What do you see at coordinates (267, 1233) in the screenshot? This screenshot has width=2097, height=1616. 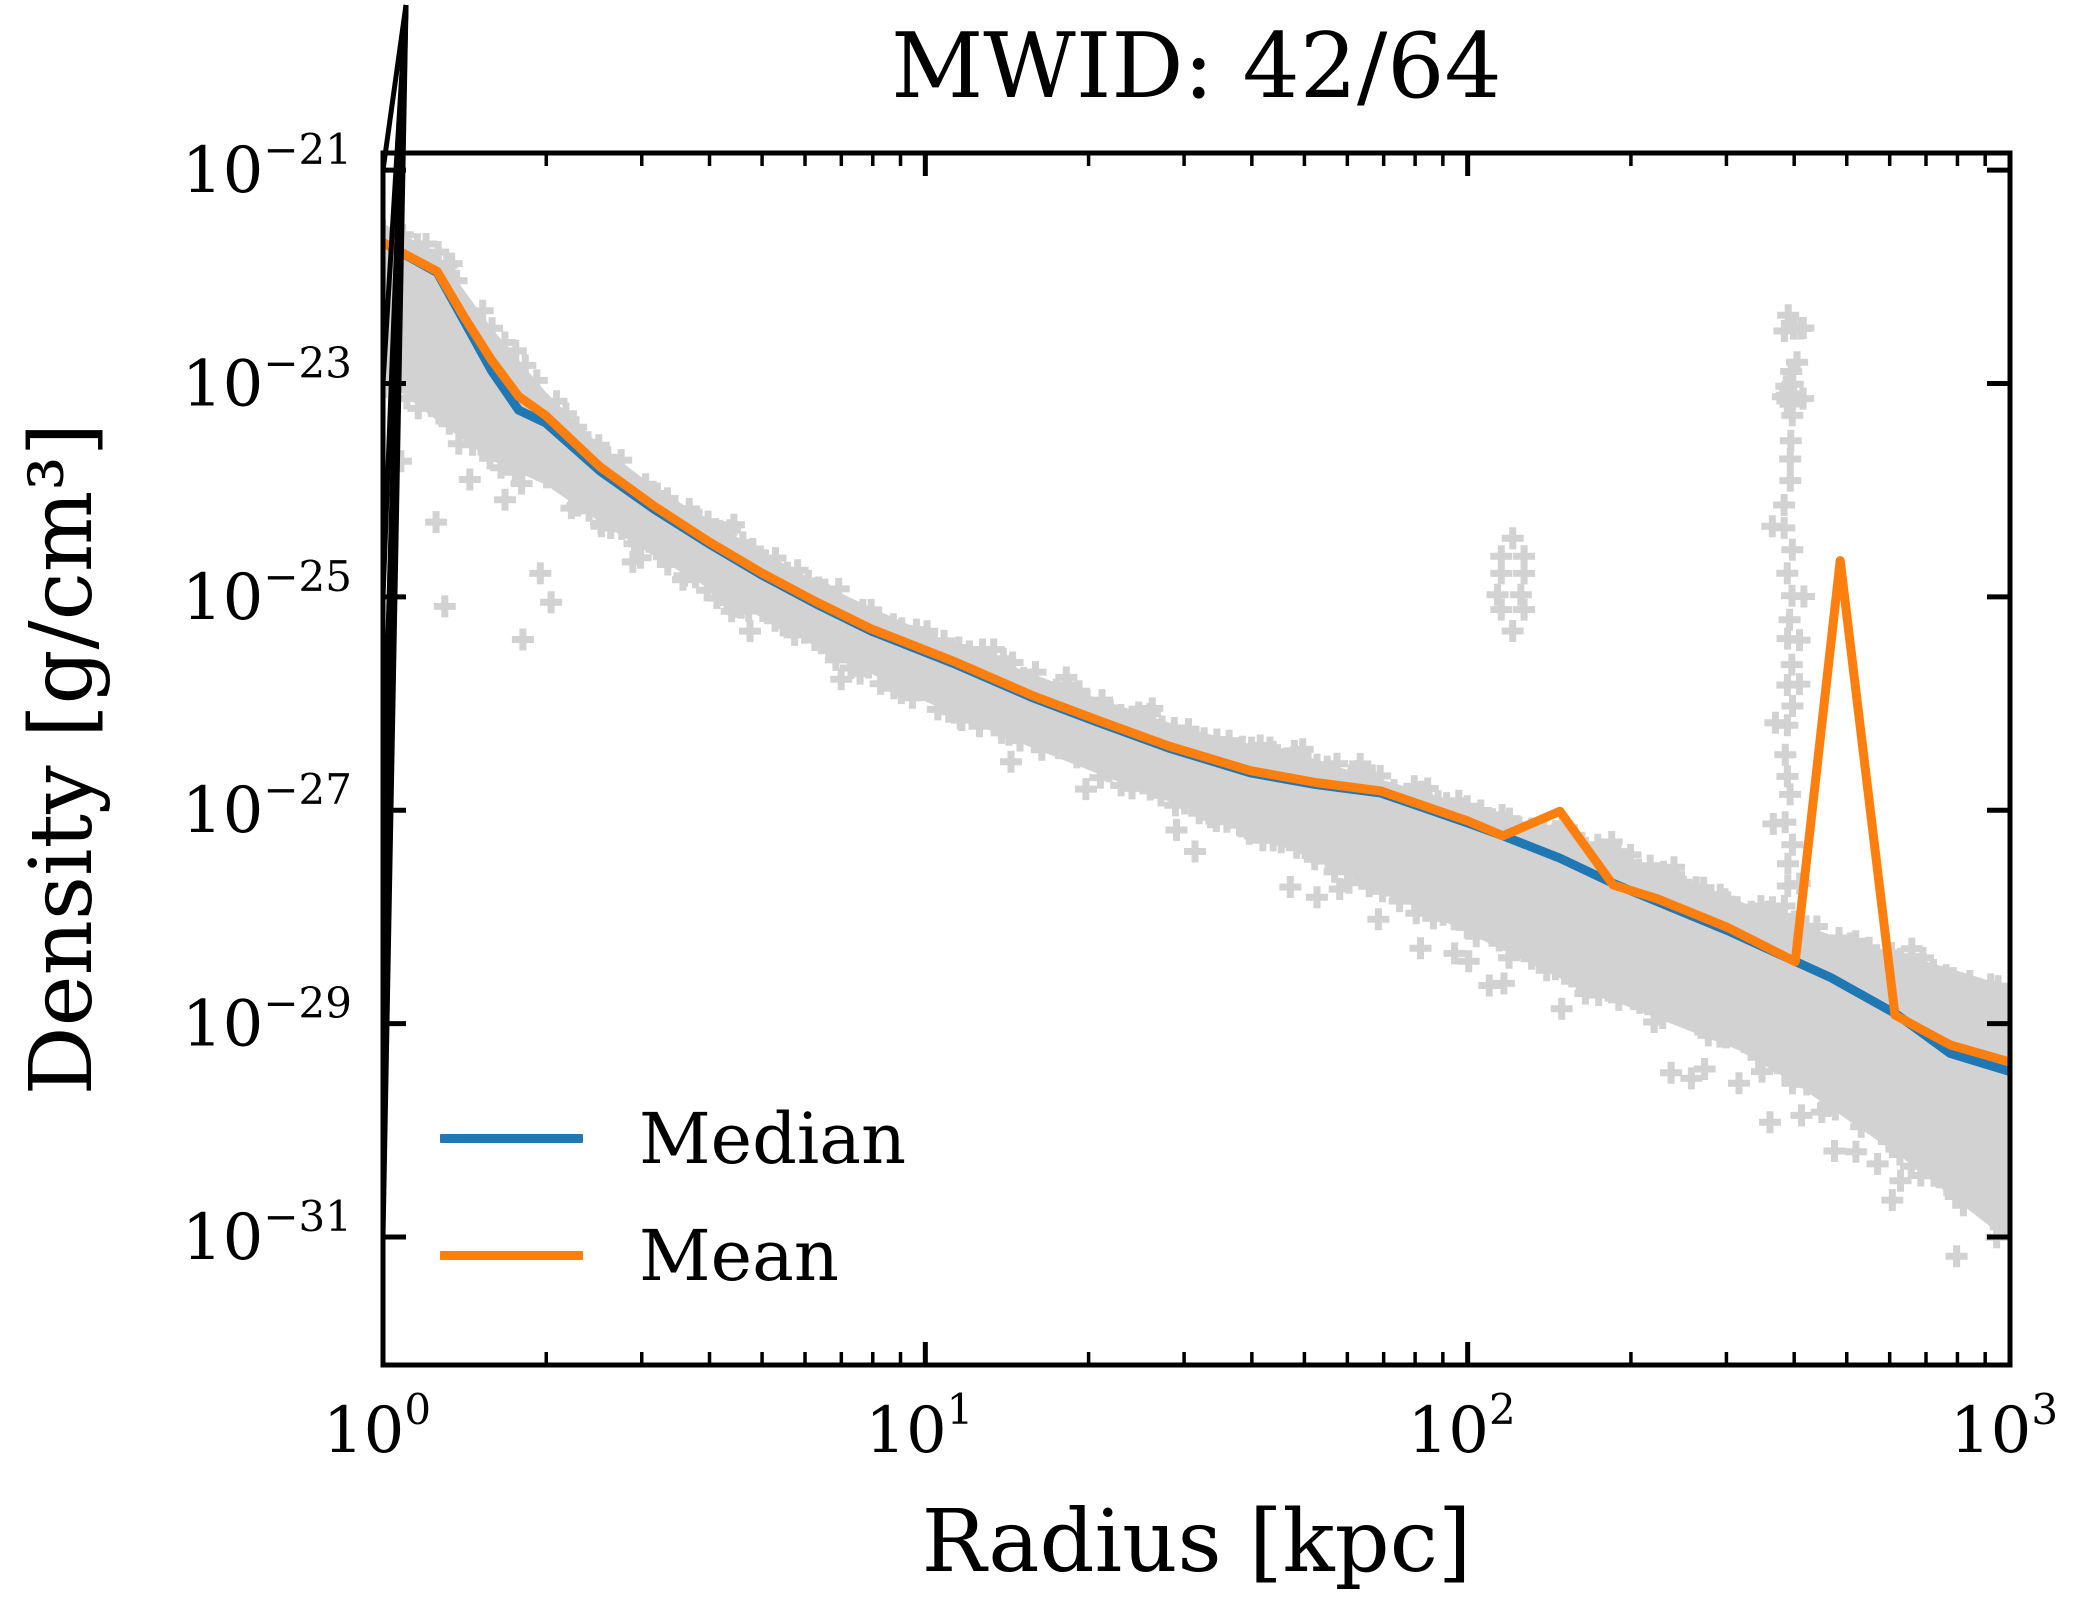 I see `svg-text: 10⁻³¹` at bounding box center [267, 1233].